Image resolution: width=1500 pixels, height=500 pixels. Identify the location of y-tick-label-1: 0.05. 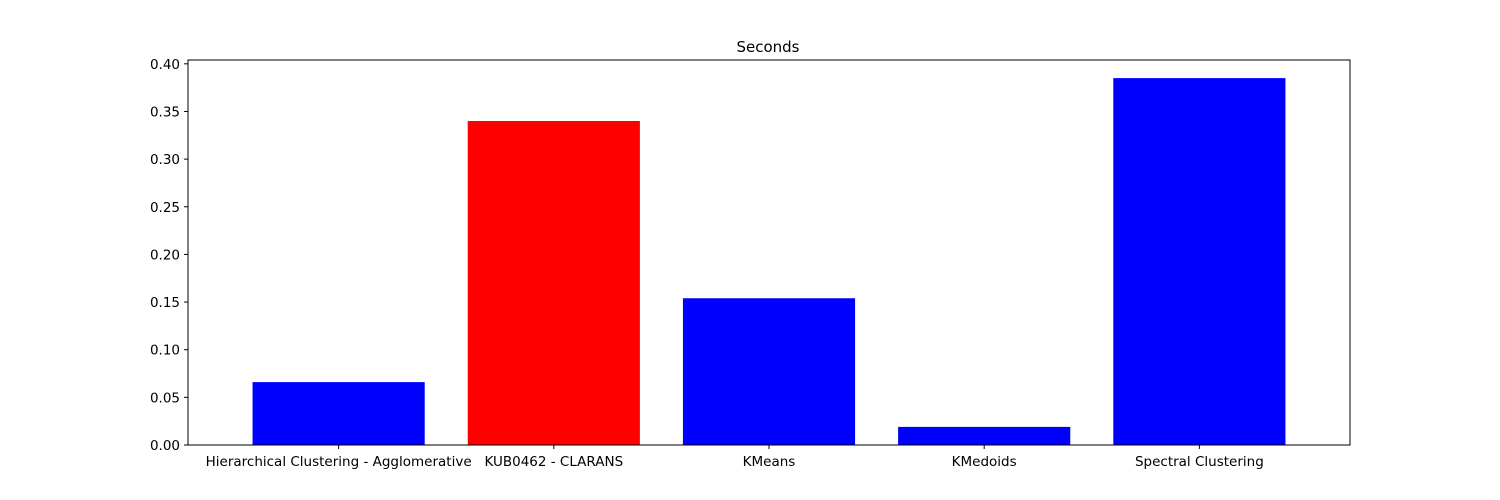
(165, 398).